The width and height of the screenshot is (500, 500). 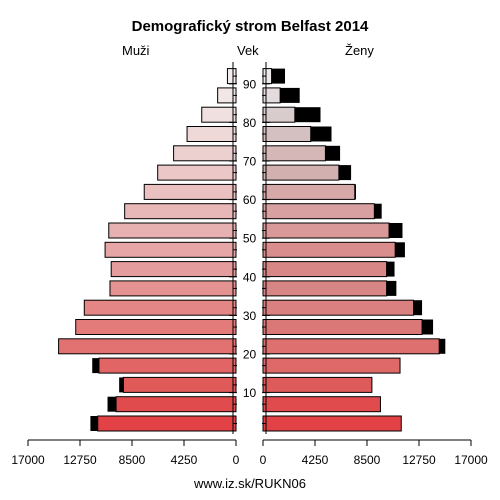 What do you see at coordinates (419, 460) in the screenshot?
I see `women-x-tick-label: 12750` at bounding box center [419, 460].